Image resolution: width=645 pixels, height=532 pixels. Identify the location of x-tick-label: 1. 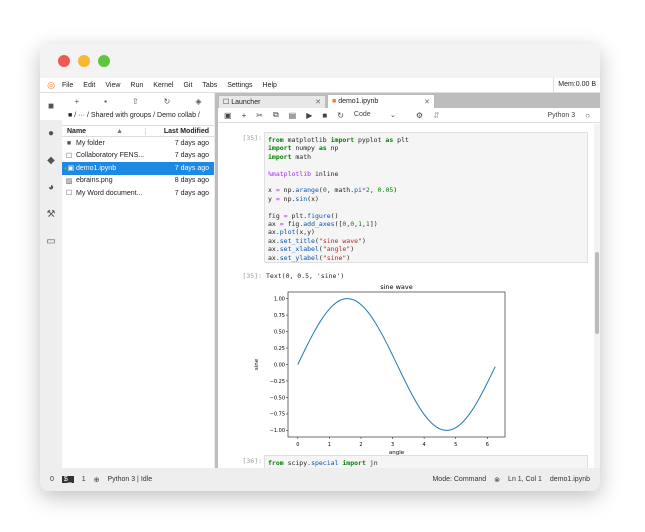
(329, 445).